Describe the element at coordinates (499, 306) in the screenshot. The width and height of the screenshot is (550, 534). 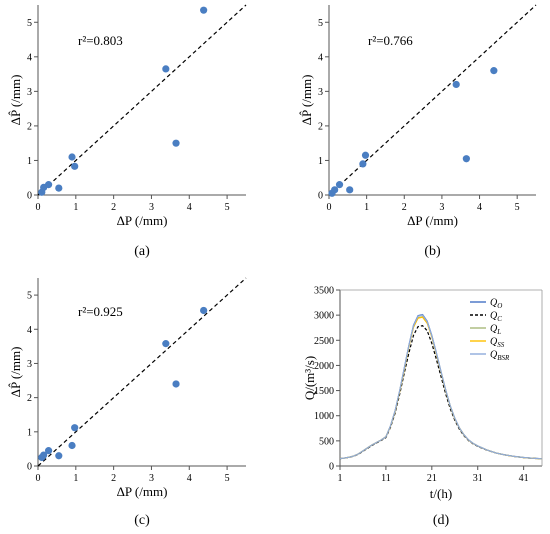
I see `legend-label-sub: O` at that location.